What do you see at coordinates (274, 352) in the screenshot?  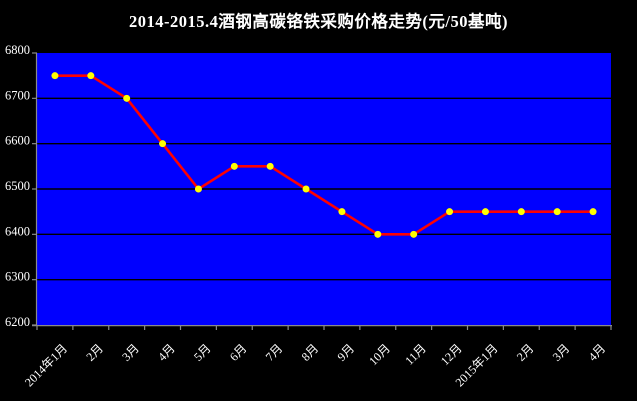 I see `x-category-label: 7月` at bounding box center [274, 352].